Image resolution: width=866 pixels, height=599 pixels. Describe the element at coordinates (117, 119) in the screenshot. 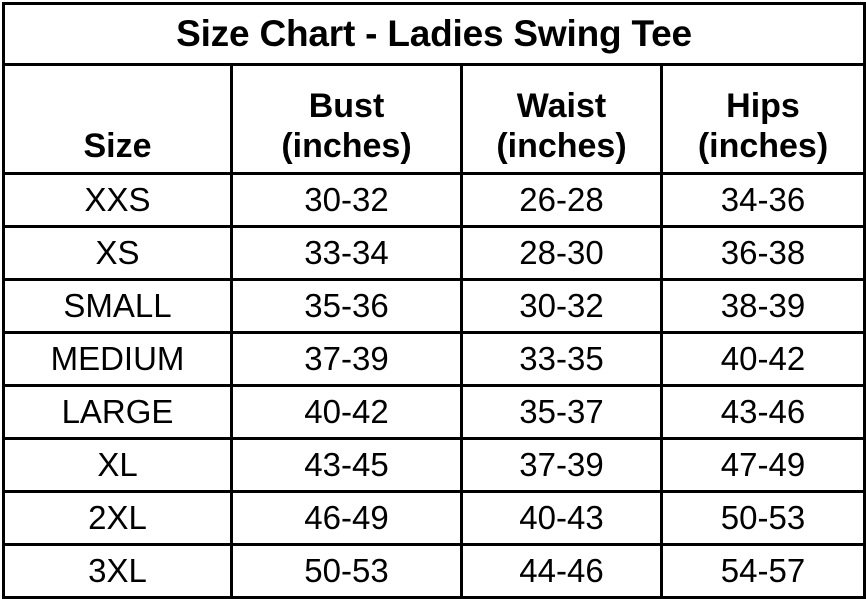

I see `column-header-size: Size` at that location.